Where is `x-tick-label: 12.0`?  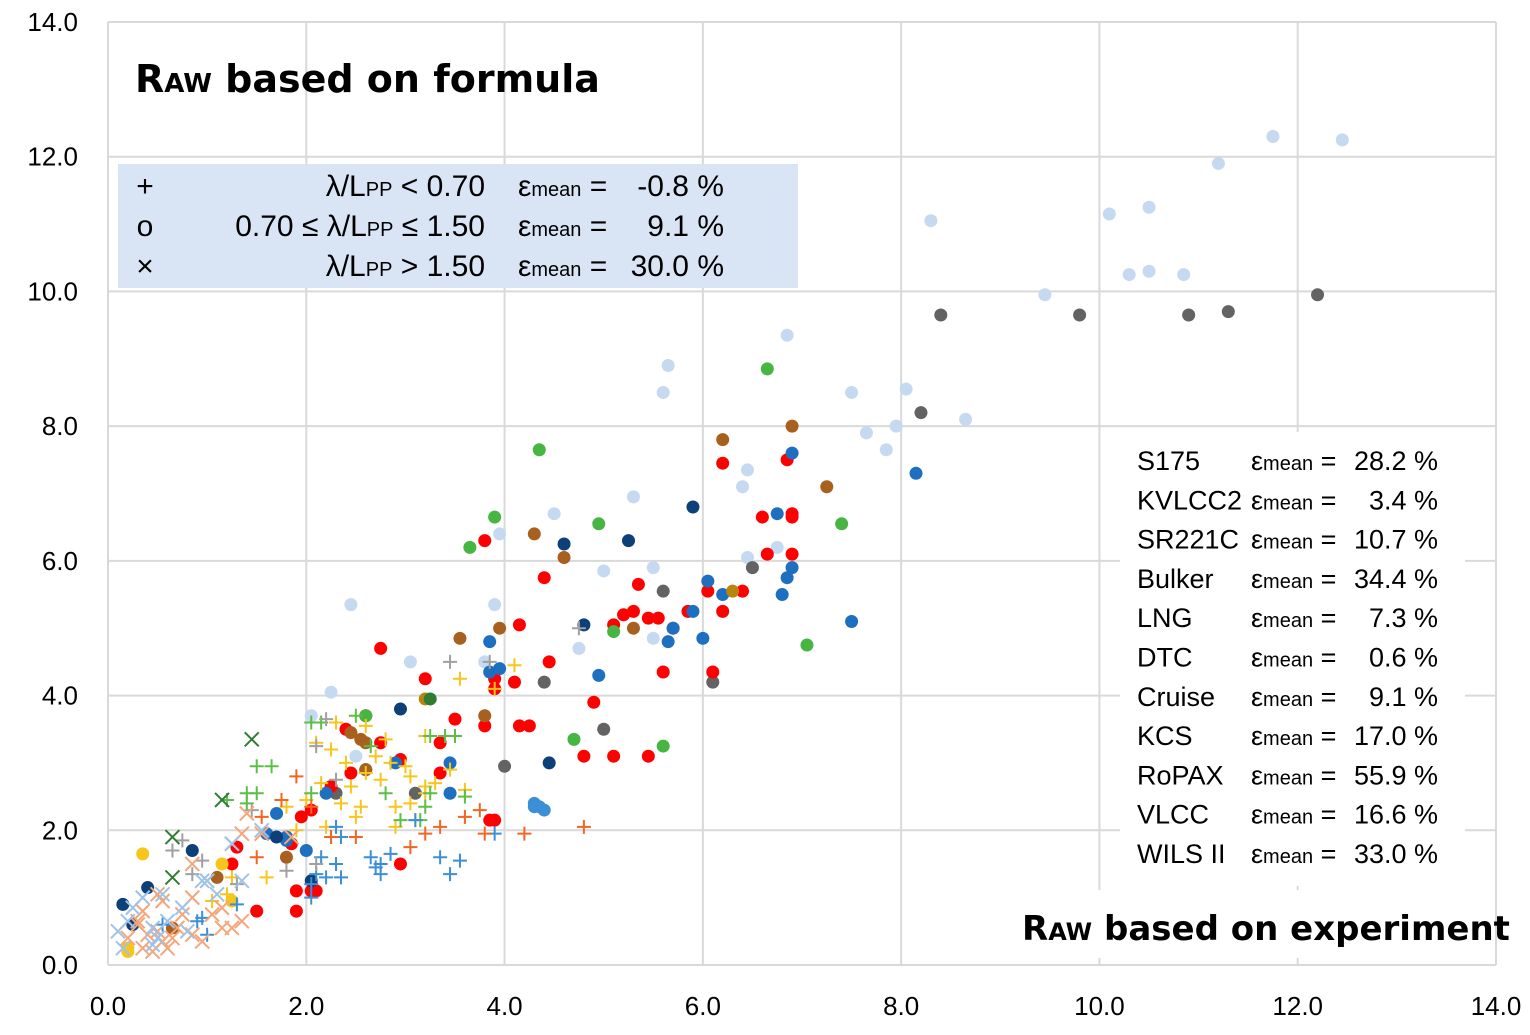 x-tick-label: 12.0 is located at coordinates (1297, 1006).